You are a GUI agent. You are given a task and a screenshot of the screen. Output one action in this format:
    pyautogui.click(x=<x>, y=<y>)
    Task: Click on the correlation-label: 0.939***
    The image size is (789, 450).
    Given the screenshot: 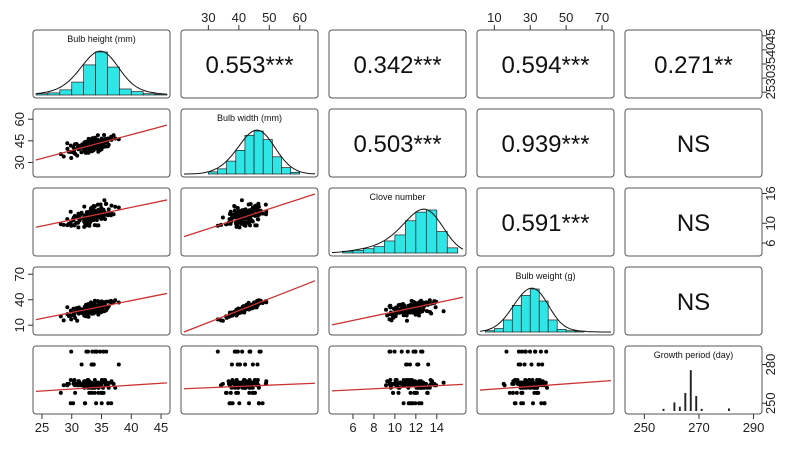 What is the action you would take?
    pyautogui.click(x=545, y=144)
    